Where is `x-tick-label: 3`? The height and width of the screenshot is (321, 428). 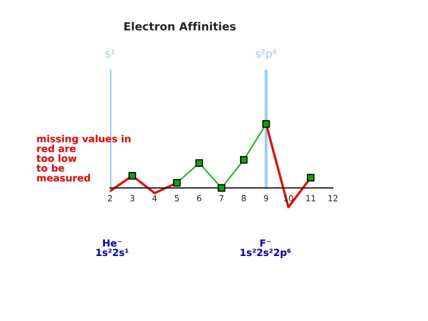 x-tick-label: 3 is located at coordinates (132, 198).